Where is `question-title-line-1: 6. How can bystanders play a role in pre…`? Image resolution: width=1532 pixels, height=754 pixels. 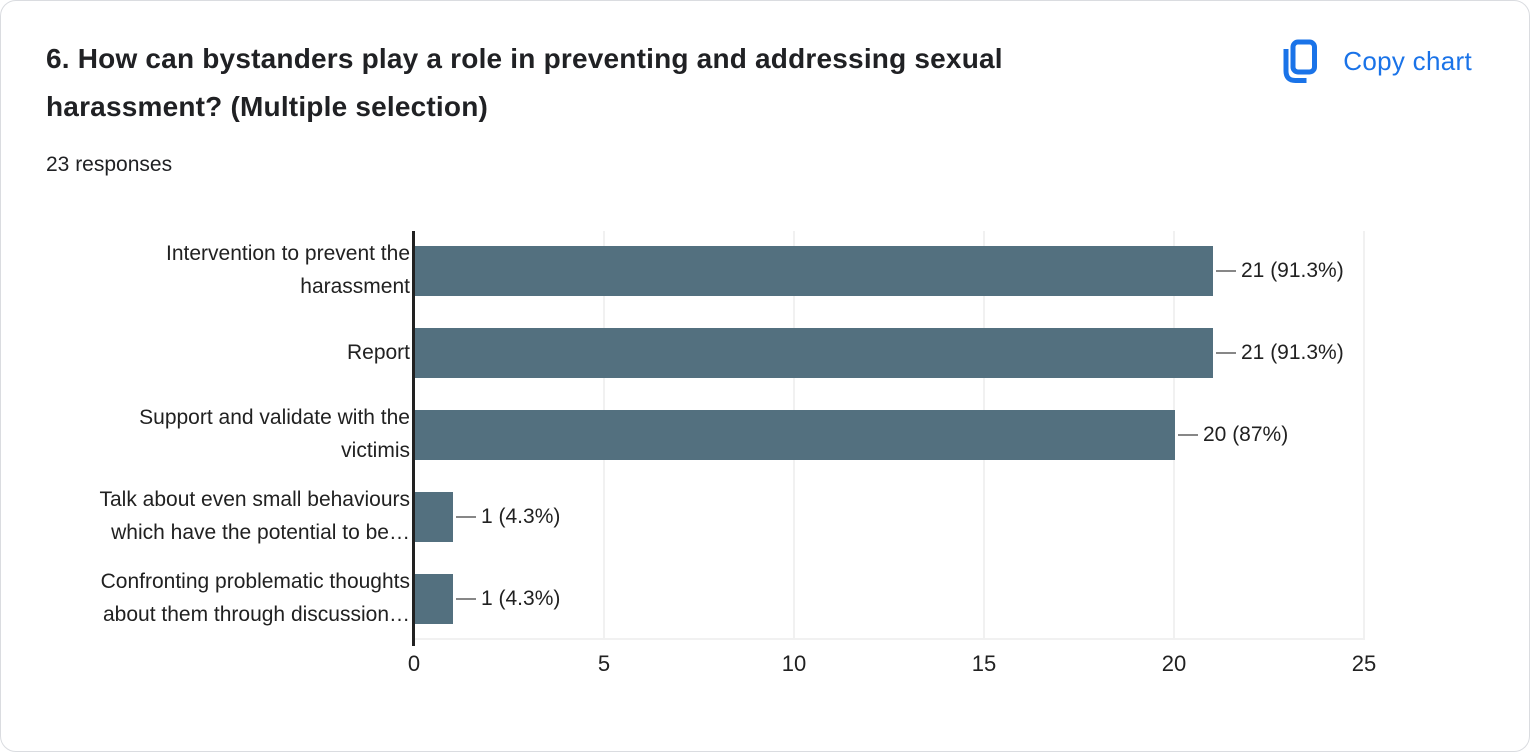 question-title-line-1: 6. How can bystanders play a role in pre… is located at coordinates (524, 58).